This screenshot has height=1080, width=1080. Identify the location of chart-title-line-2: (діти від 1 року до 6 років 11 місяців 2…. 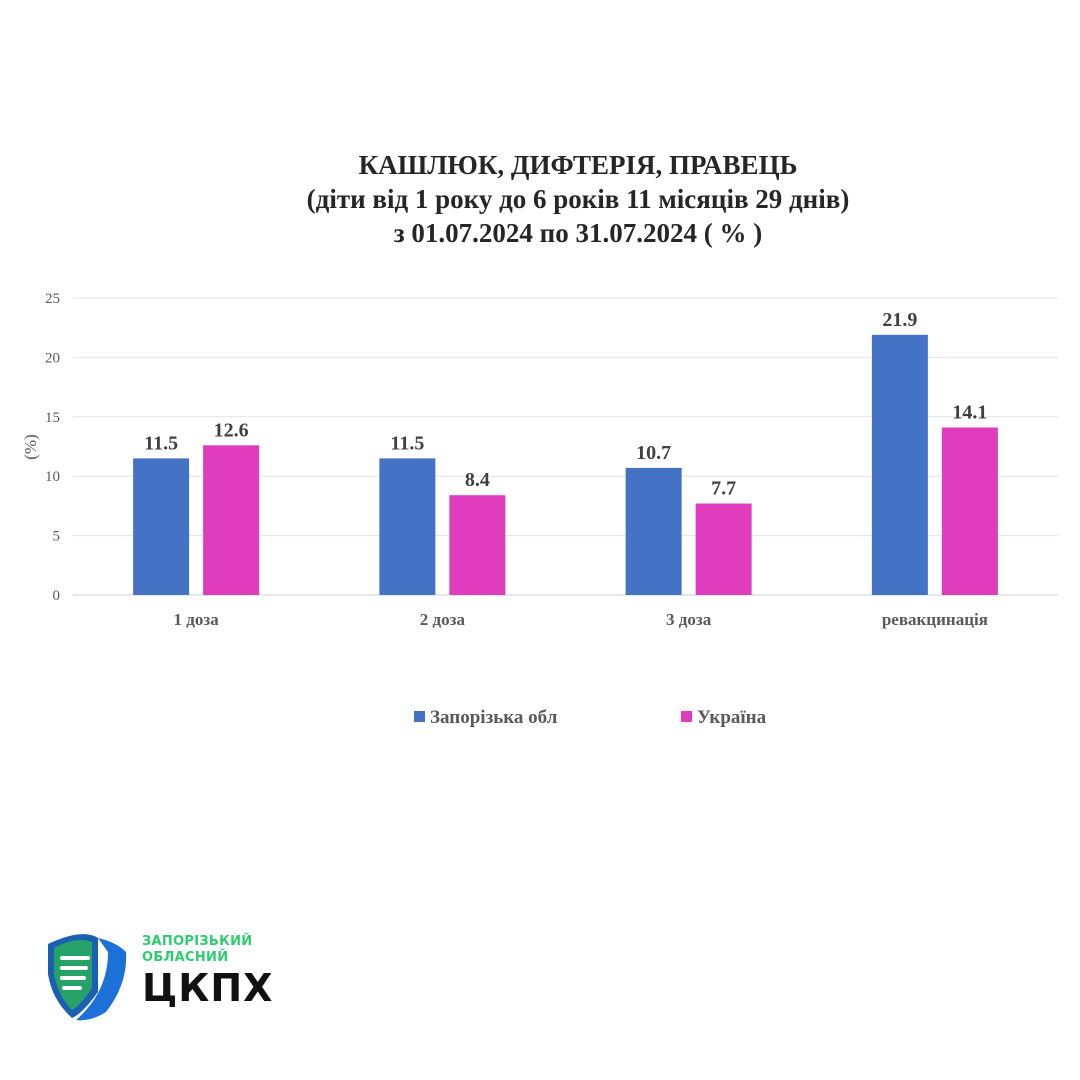
(578, 199).